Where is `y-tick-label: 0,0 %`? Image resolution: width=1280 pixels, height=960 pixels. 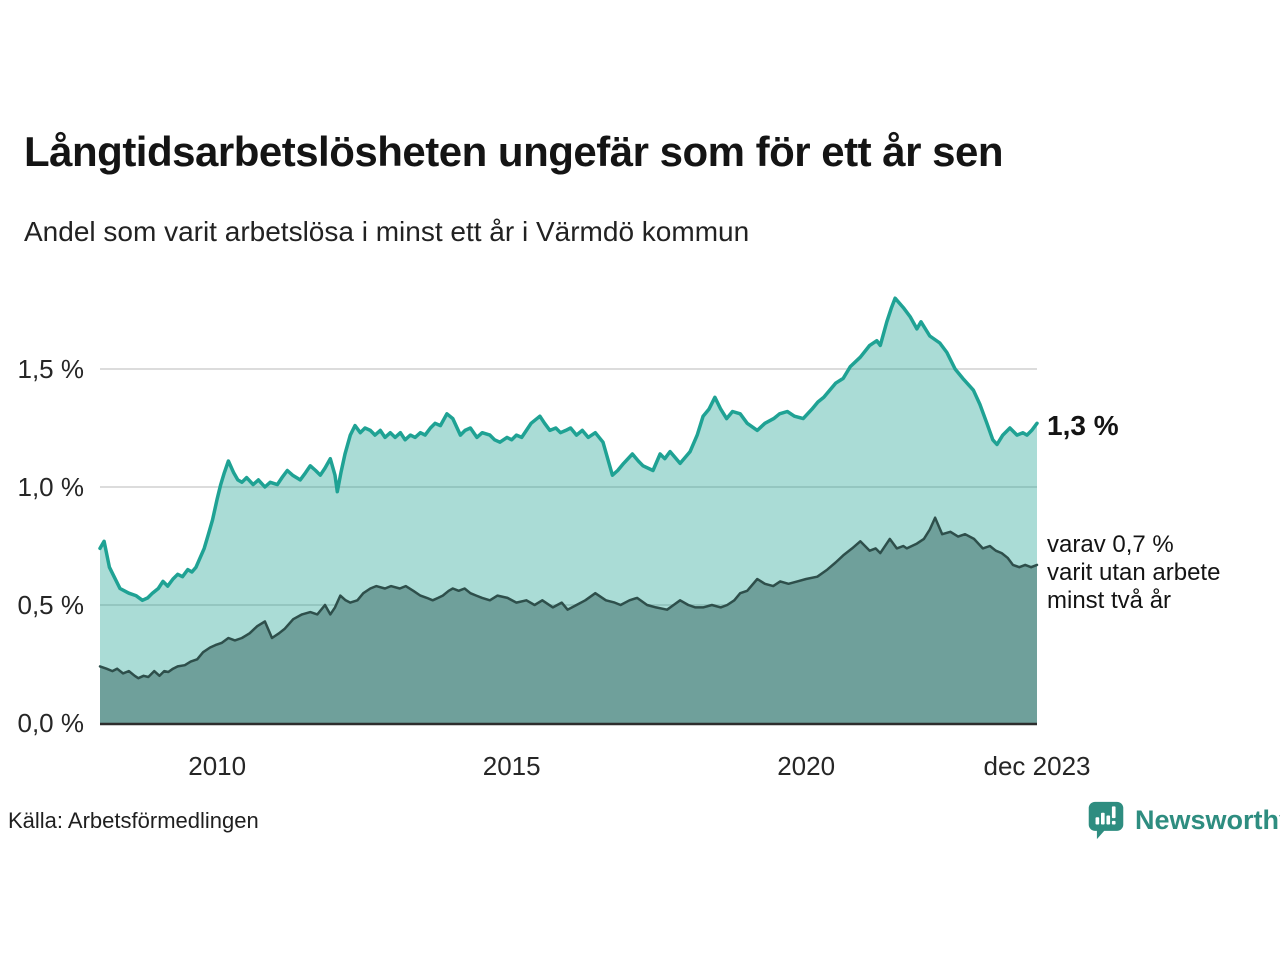 y-tick-label: 0,0 % is located at coordinates (51, 723).